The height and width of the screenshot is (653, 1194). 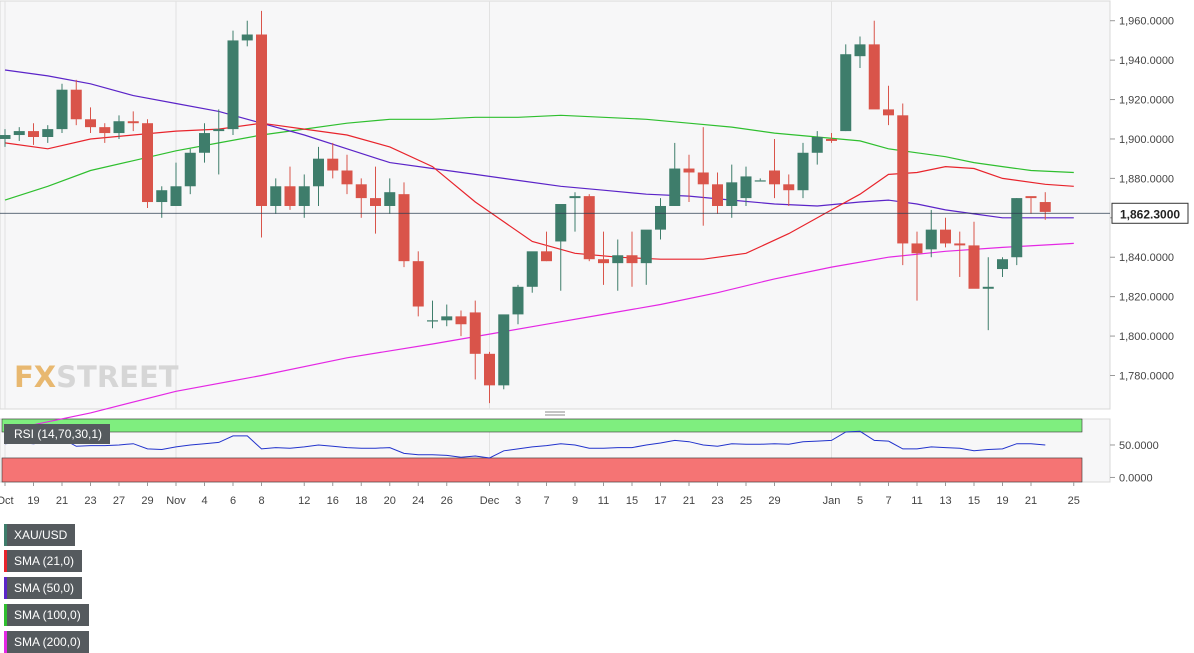 What do you see at coordinates (1146, 140) in the screenshot?
I see `y-tick-label: 1,900.0000` at bounding box center [1146, 140].